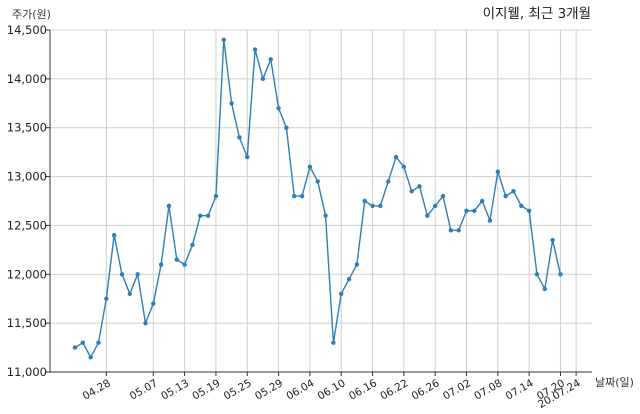  Describe the element at coordinates (27, 372) in the screenshot. I see `y-tick-label: 11,000` at that location.